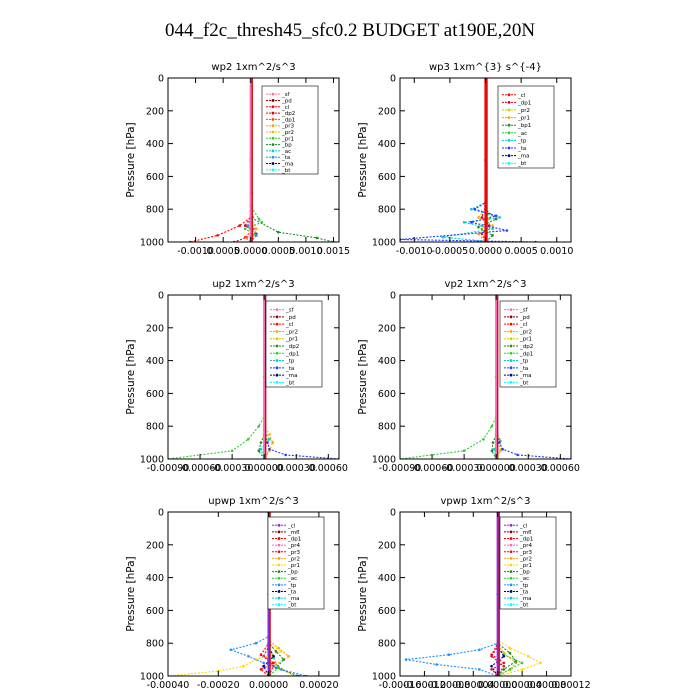  Describe the element at coordinates (525, 533) in the screenshot. I see `legend-label: _mfl` at that location.